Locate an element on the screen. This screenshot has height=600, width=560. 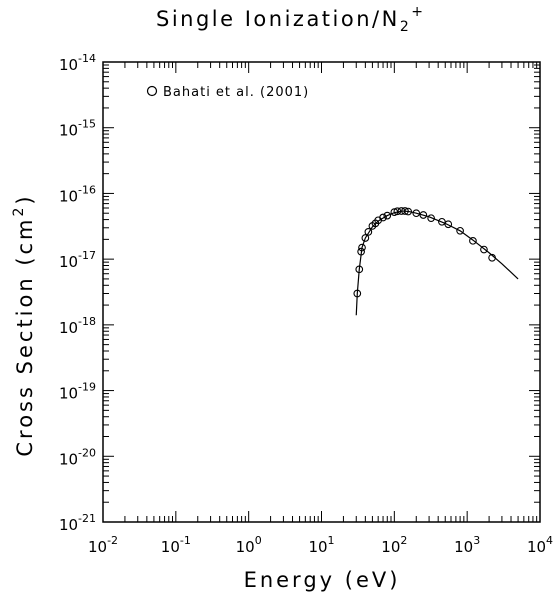
fit-line-series is located at coordinates (437, 263).